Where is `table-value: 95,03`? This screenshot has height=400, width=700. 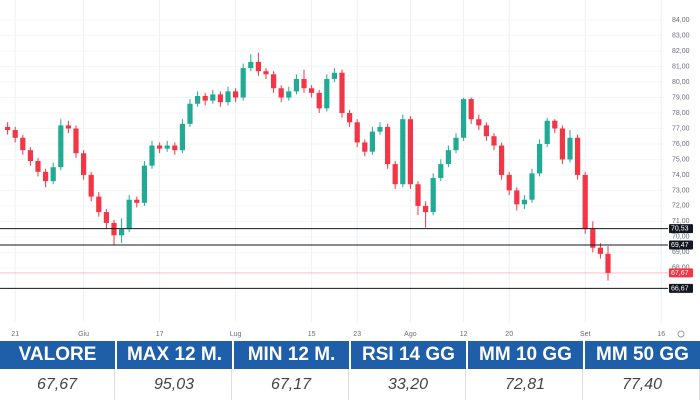 table-value: 95,03 is located at coordinates (174, 384).